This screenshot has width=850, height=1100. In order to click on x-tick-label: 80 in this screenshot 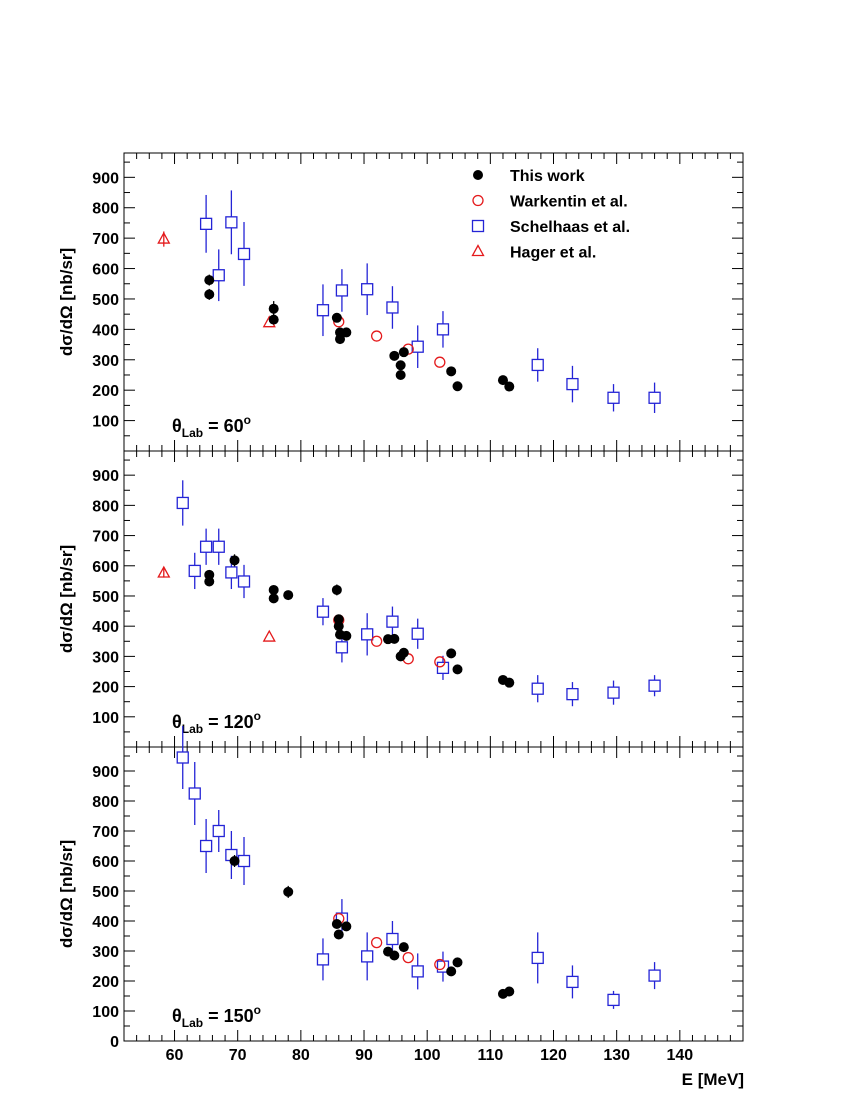, I will do `click(301, 1055)`.